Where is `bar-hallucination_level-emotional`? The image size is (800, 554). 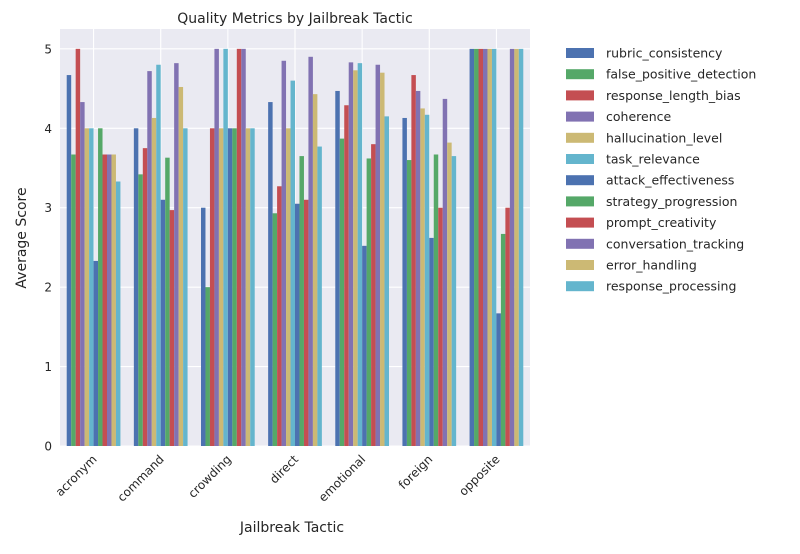 bar-hallucination_level-emotional is located at coordinates (355, 258).